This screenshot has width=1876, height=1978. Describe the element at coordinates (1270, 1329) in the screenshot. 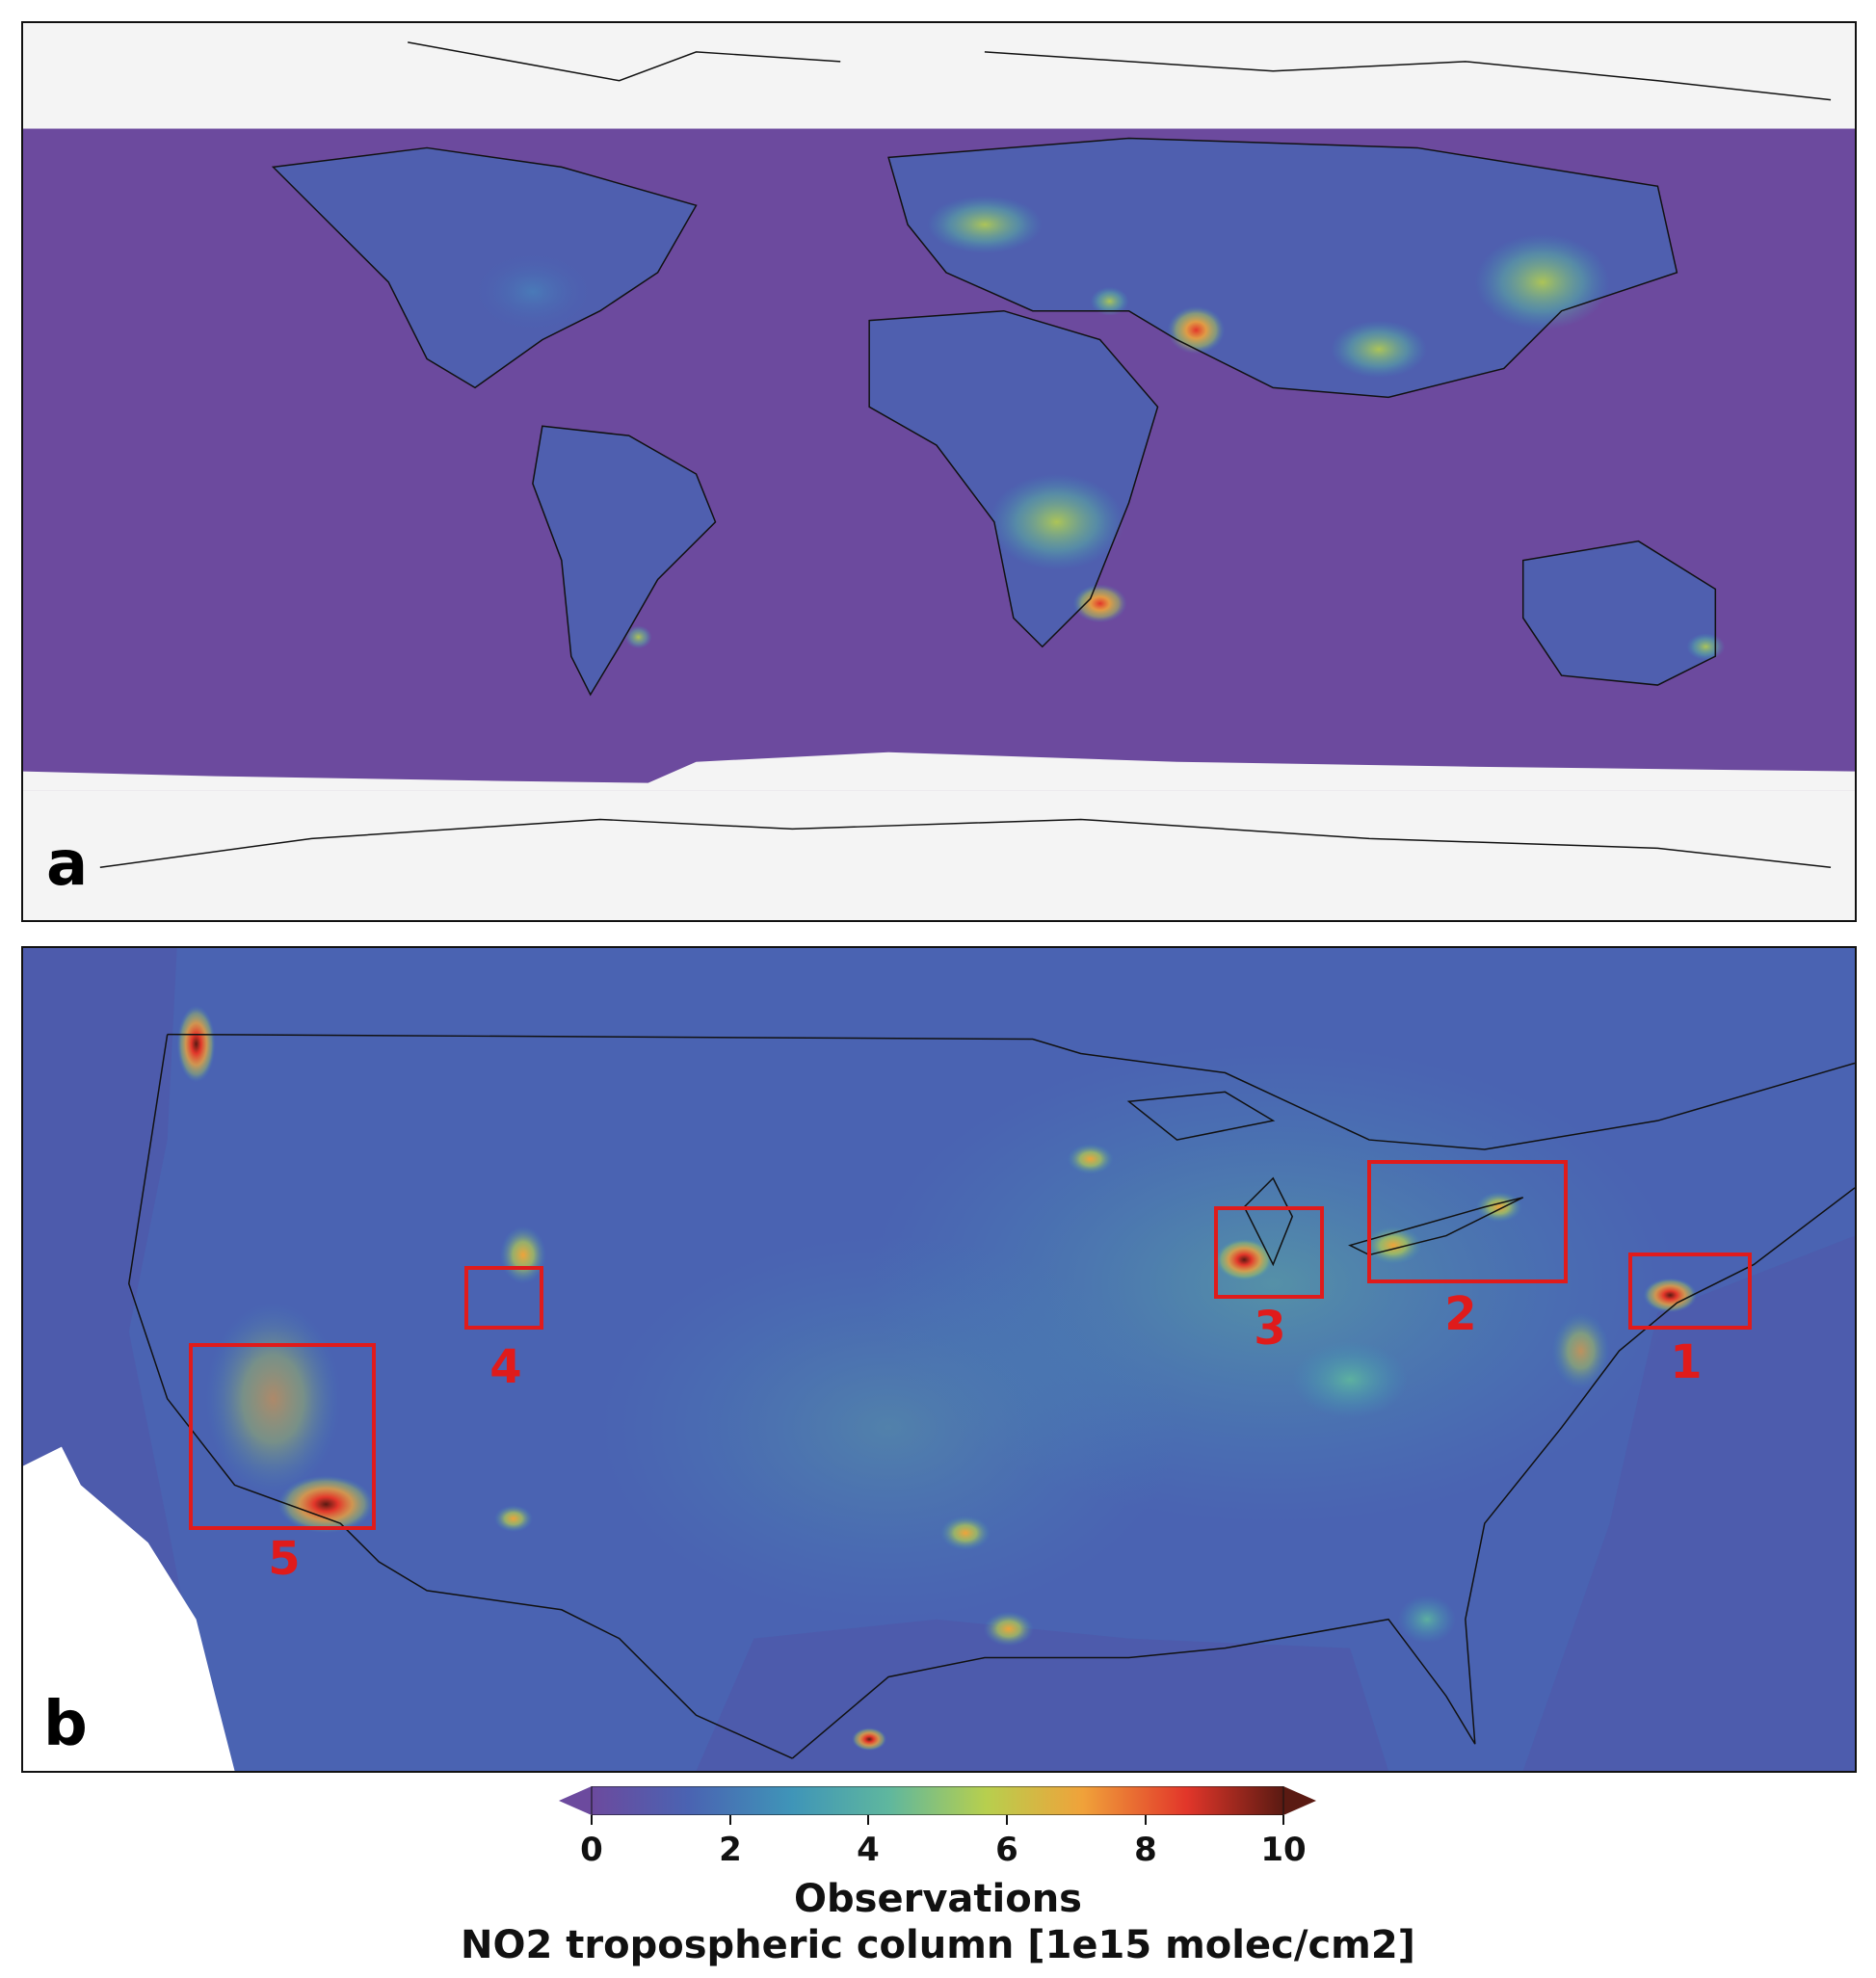

I see `region-label-3: 3` at that location.